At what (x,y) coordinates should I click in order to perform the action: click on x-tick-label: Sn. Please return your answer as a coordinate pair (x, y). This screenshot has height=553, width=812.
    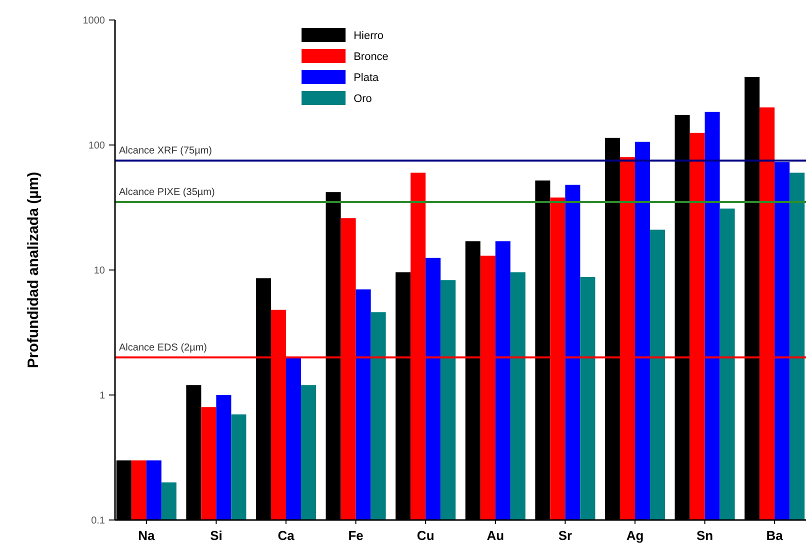
    Looking at the image, I should click on (705, 535).